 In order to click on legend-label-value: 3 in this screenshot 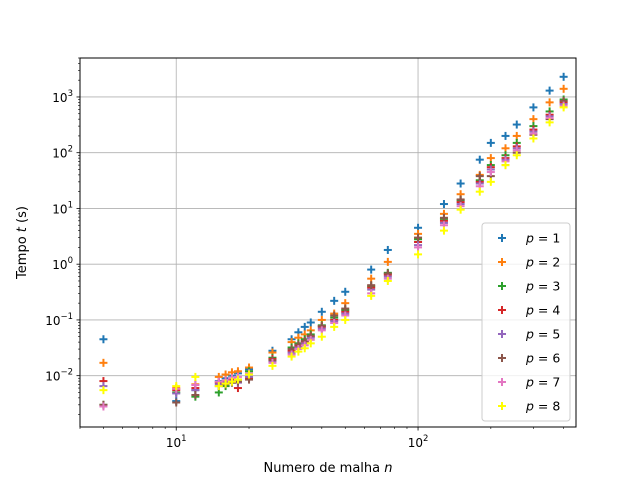, I will do `click(556, 286)`.